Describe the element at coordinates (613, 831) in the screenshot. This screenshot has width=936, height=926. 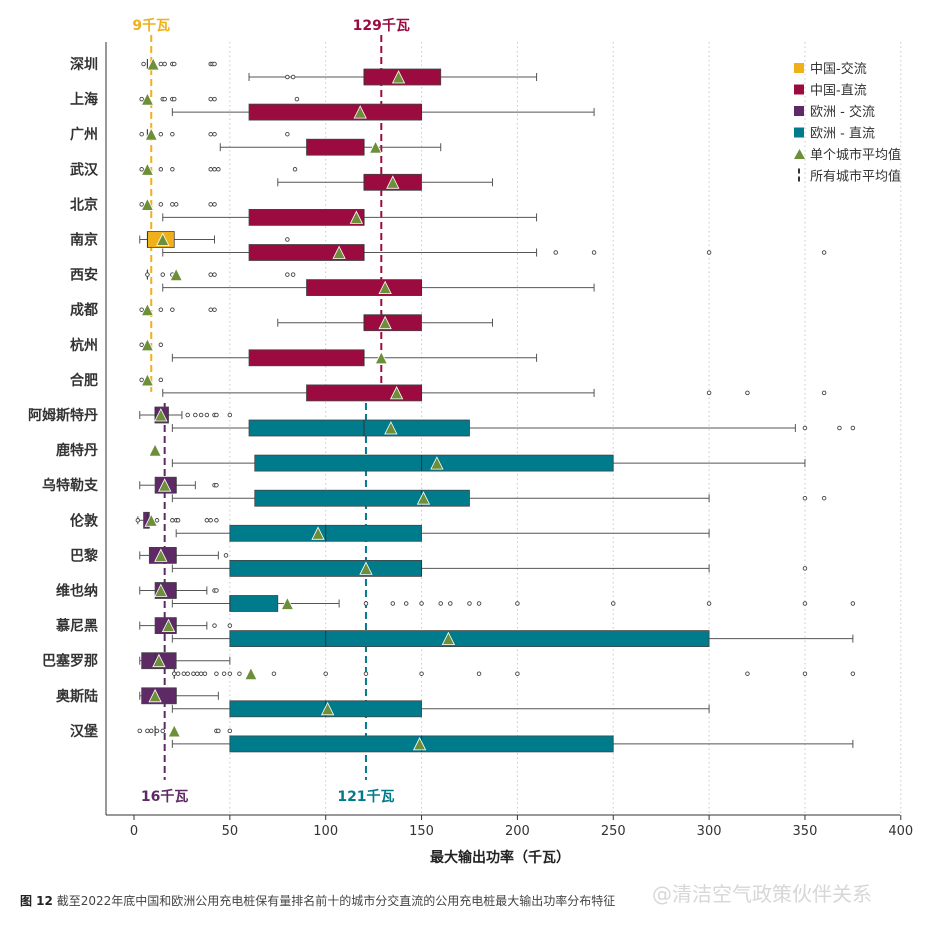
I see `x-tick-label-250: 250` at that location.